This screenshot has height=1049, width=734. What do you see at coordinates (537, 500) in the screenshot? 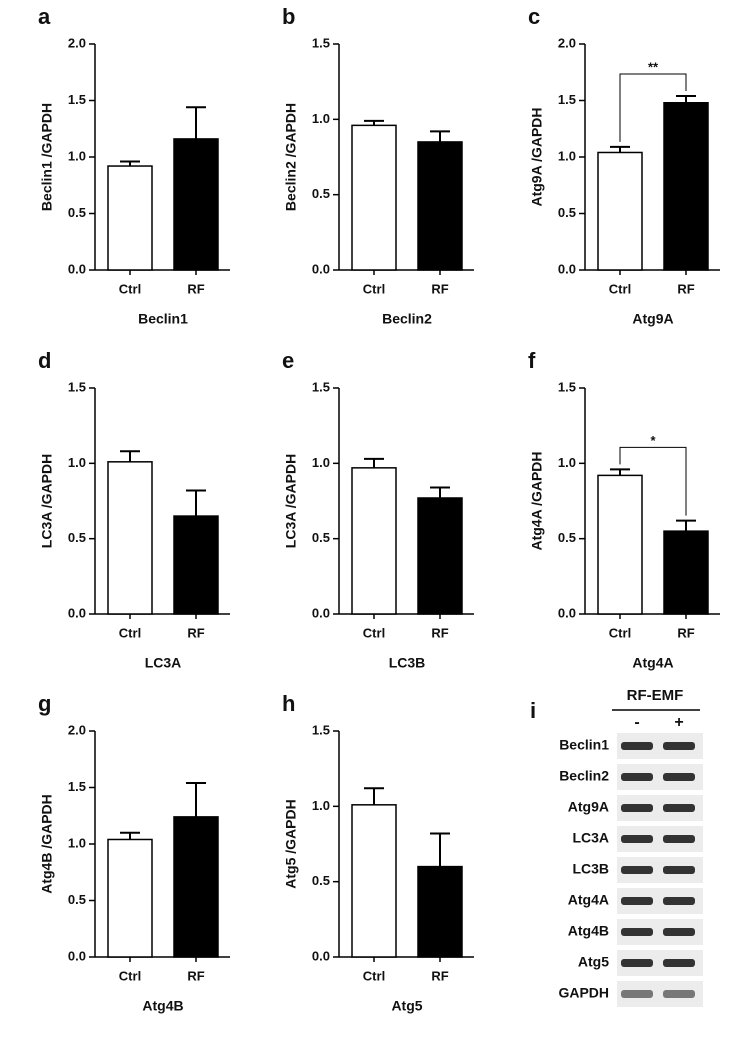
I see `y-axis-label: Atg4A /GAPDH` at bounding box center [537, 500].